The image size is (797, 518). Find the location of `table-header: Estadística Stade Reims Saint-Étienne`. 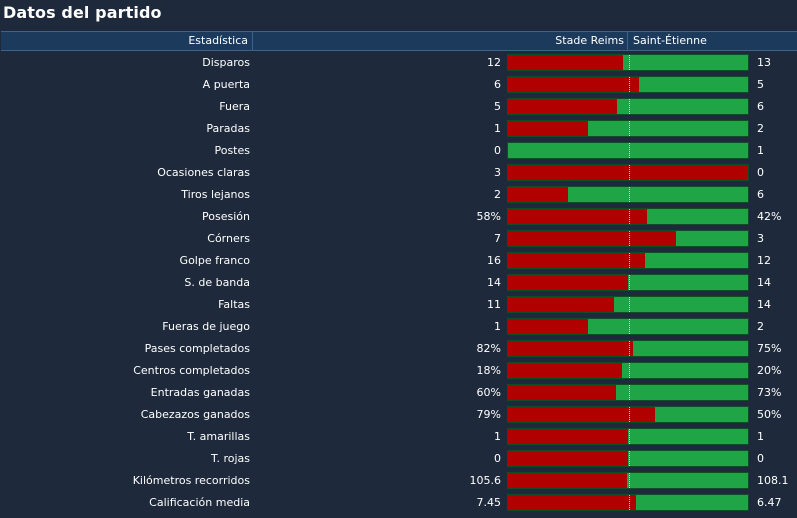

table-header: Estadística Stade Reims Saint-Étienne is located at coordinates (399, 41).